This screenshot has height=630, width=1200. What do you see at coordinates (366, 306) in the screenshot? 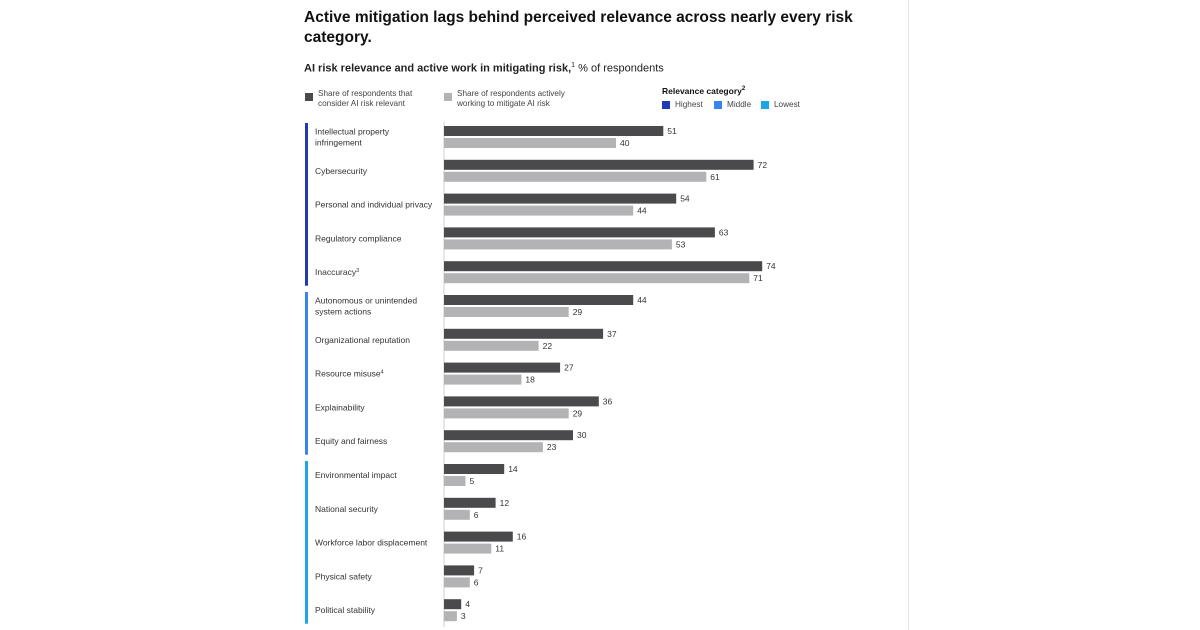
I see `category-label: Autonomous or unintended system actions` at bounding box center [366, 306].